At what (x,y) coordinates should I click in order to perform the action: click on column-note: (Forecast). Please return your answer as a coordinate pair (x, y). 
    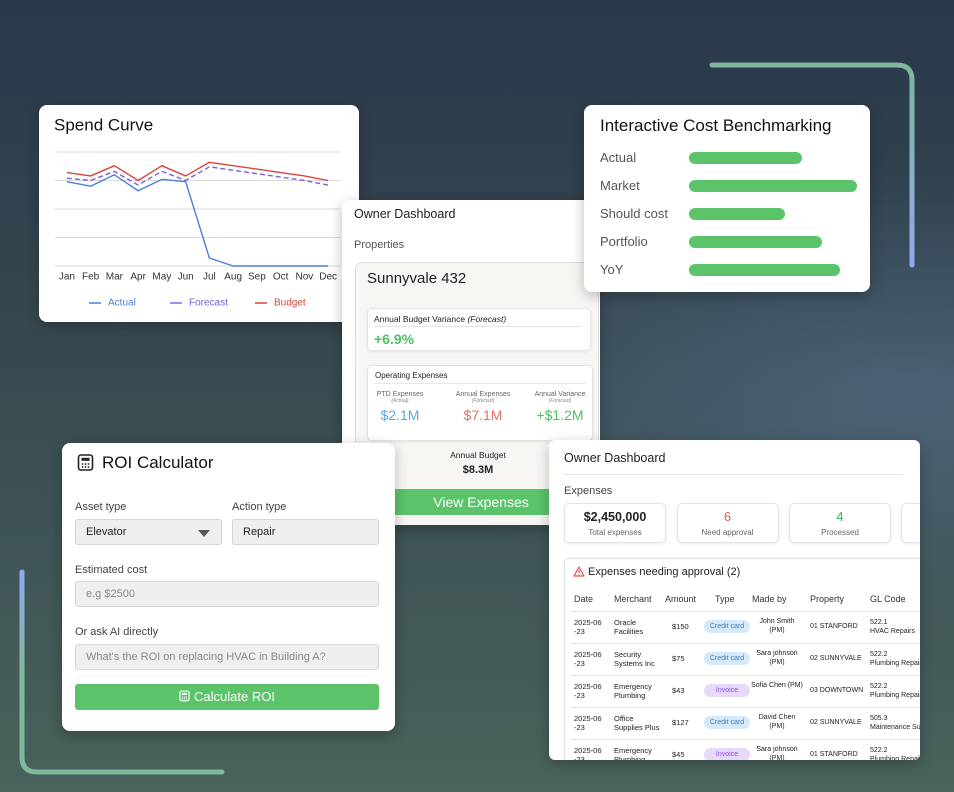
    Looking at the image, I should click on (560, 401).